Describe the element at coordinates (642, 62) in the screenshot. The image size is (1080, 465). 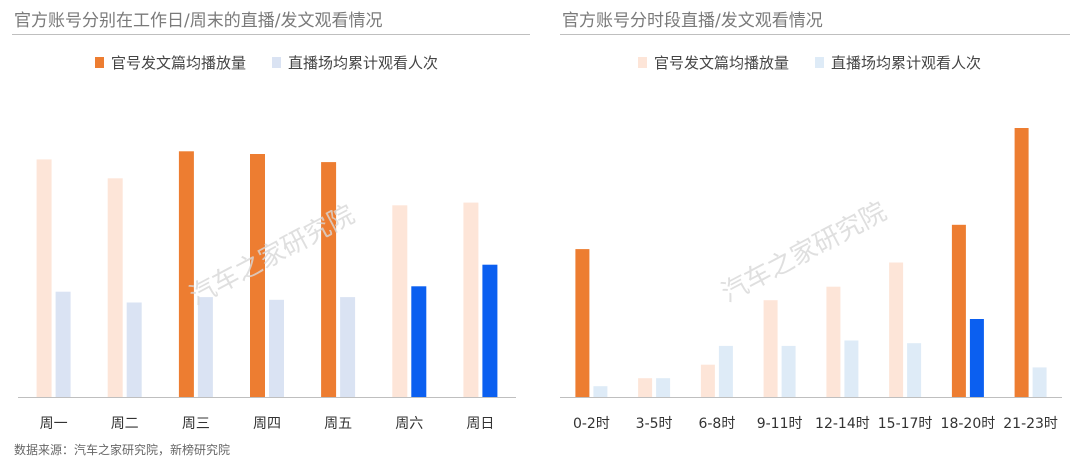
I see `right-legend-swatch-views` at that location.